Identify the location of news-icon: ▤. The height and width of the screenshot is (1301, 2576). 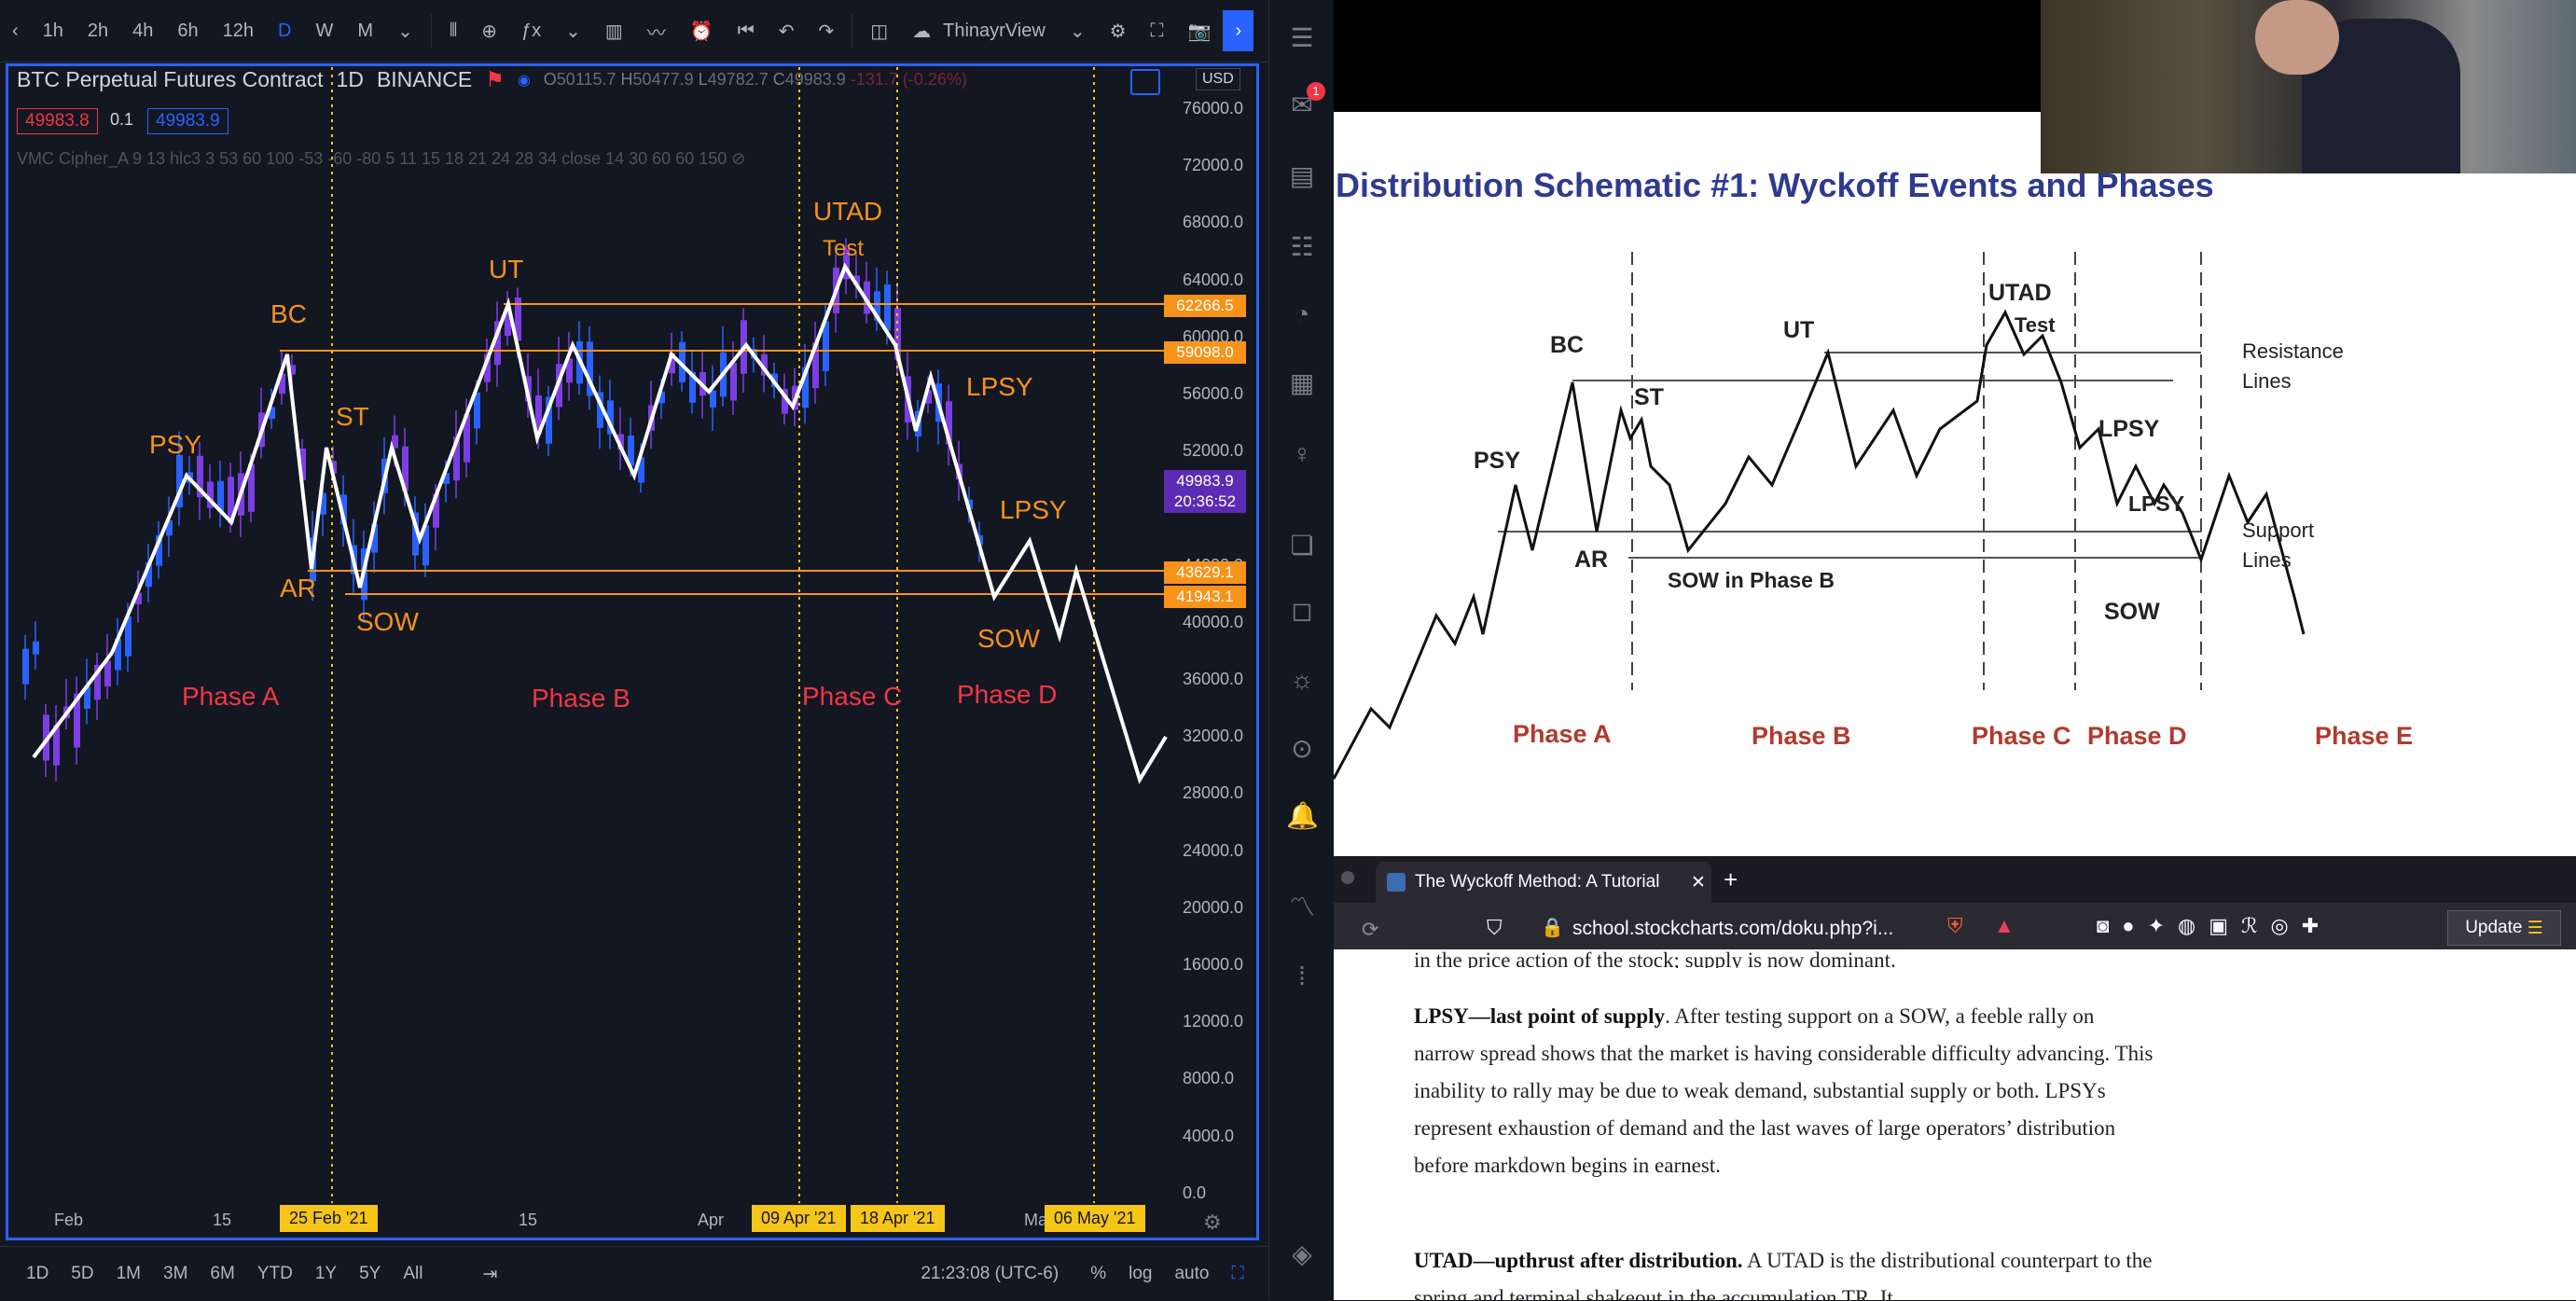
(1302, 175).